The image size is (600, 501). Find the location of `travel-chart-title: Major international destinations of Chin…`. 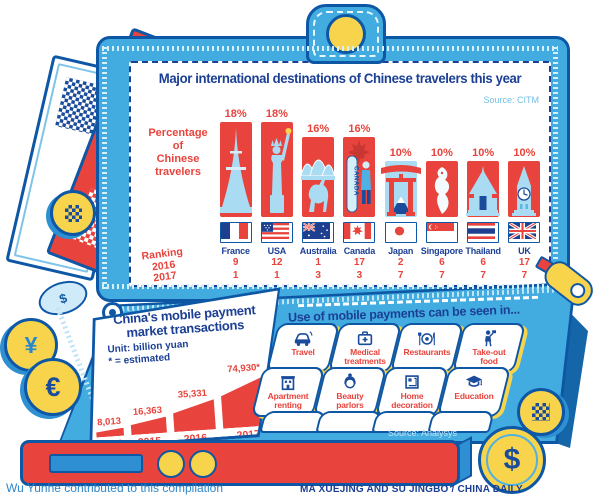

travel-chart-title: Major international destinations of Chin… is located at coordinates (340, 78).